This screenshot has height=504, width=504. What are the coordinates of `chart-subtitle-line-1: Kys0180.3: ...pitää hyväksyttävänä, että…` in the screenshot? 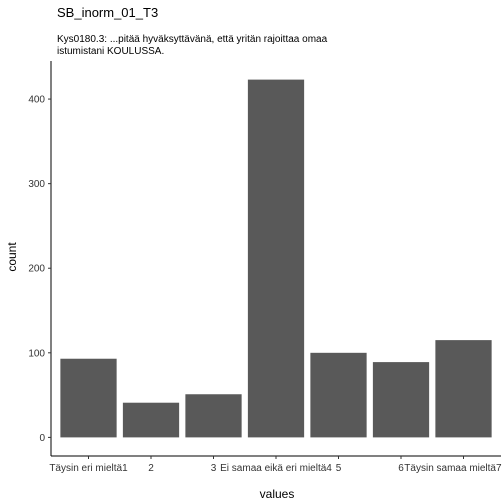 It's located at (192, 39).